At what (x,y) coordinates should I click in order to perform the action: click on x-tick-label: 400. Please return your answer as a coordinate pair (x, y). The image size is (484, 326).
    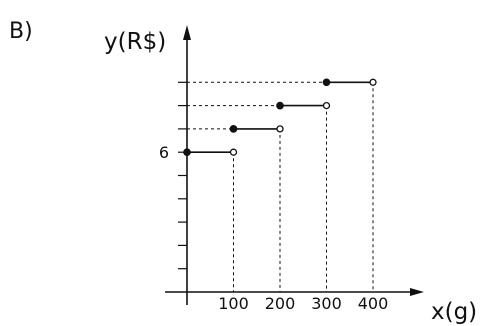
    Looking at the image, I should click on (373, 303).